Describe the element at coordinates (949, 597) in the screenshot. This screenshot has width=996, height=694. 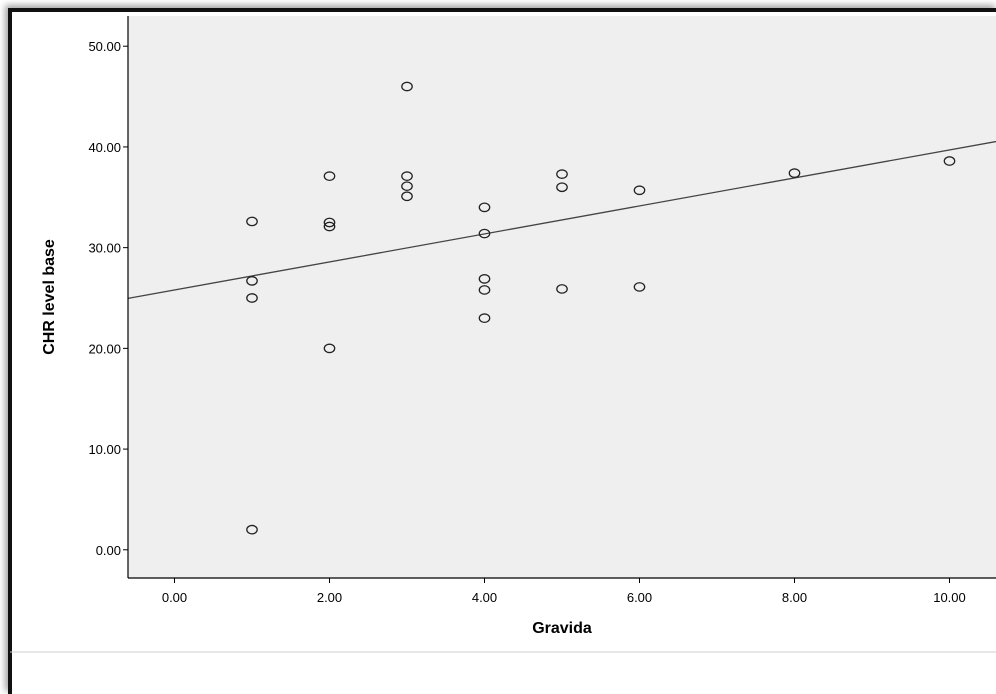
I see `x-tick-label-5: 10.00` at that location.